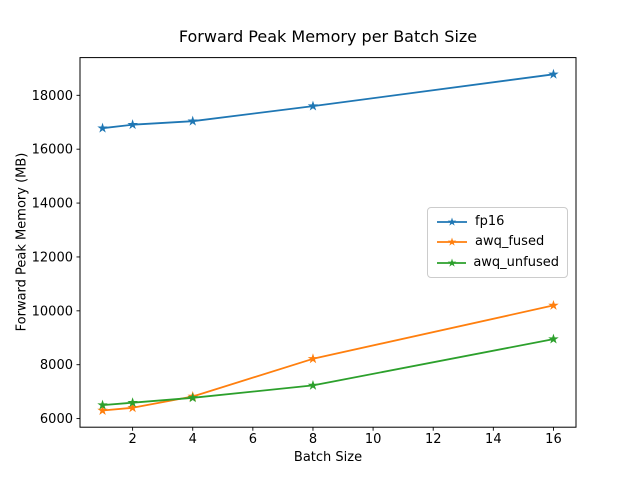 The height and width of the screenshot is (480, 640). Describe the element at coordinates (373, 439) in the screenshot. I see `x-tick-label: 10` at that location.